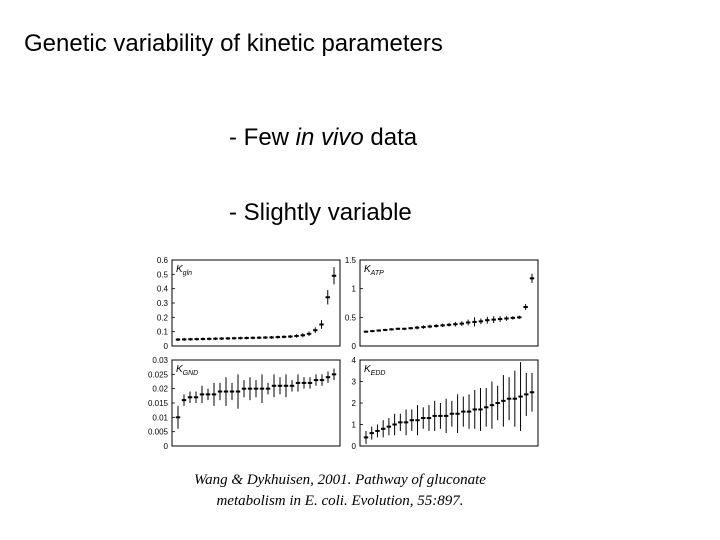 This screenshot has width=720, height=540. What do you see at coordinates (163, 317) in the screenshot?
I see `y-tick-label: 0.2` at bounding box center [163, 317].